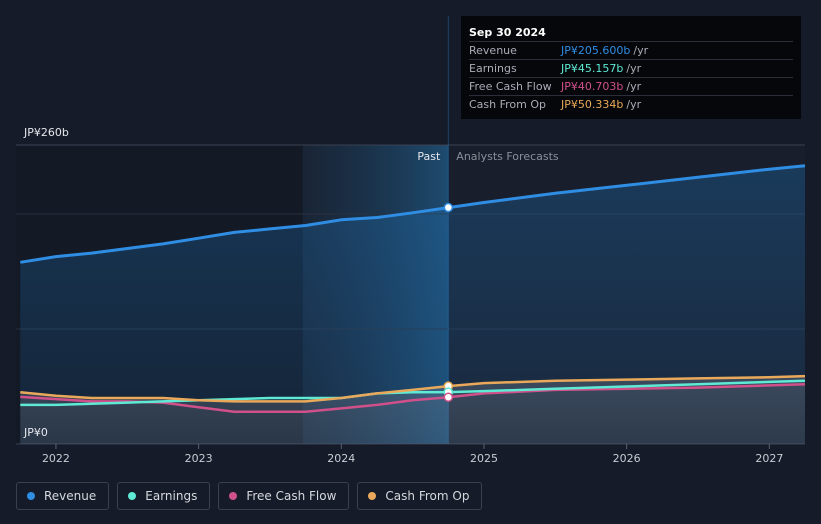 This screenshot has width=821, height=524. What do you see at coordinates (507, 156) in the screenshot?
I see `forecast-label: Analysts Forecasts` at bounding box center [507, 156].